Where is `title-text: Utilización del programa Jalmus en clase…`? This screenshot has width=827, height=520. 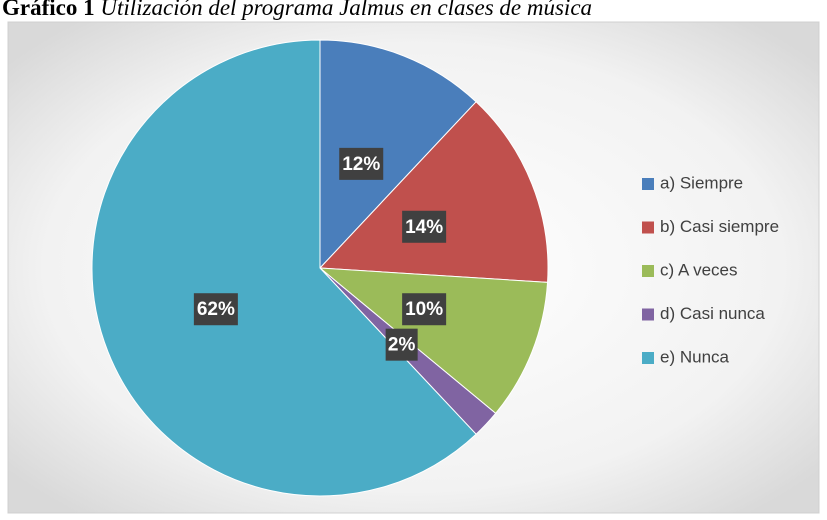 title-text: Utilización del programa Jalmus en clase… is located at coordinates (346, 10).